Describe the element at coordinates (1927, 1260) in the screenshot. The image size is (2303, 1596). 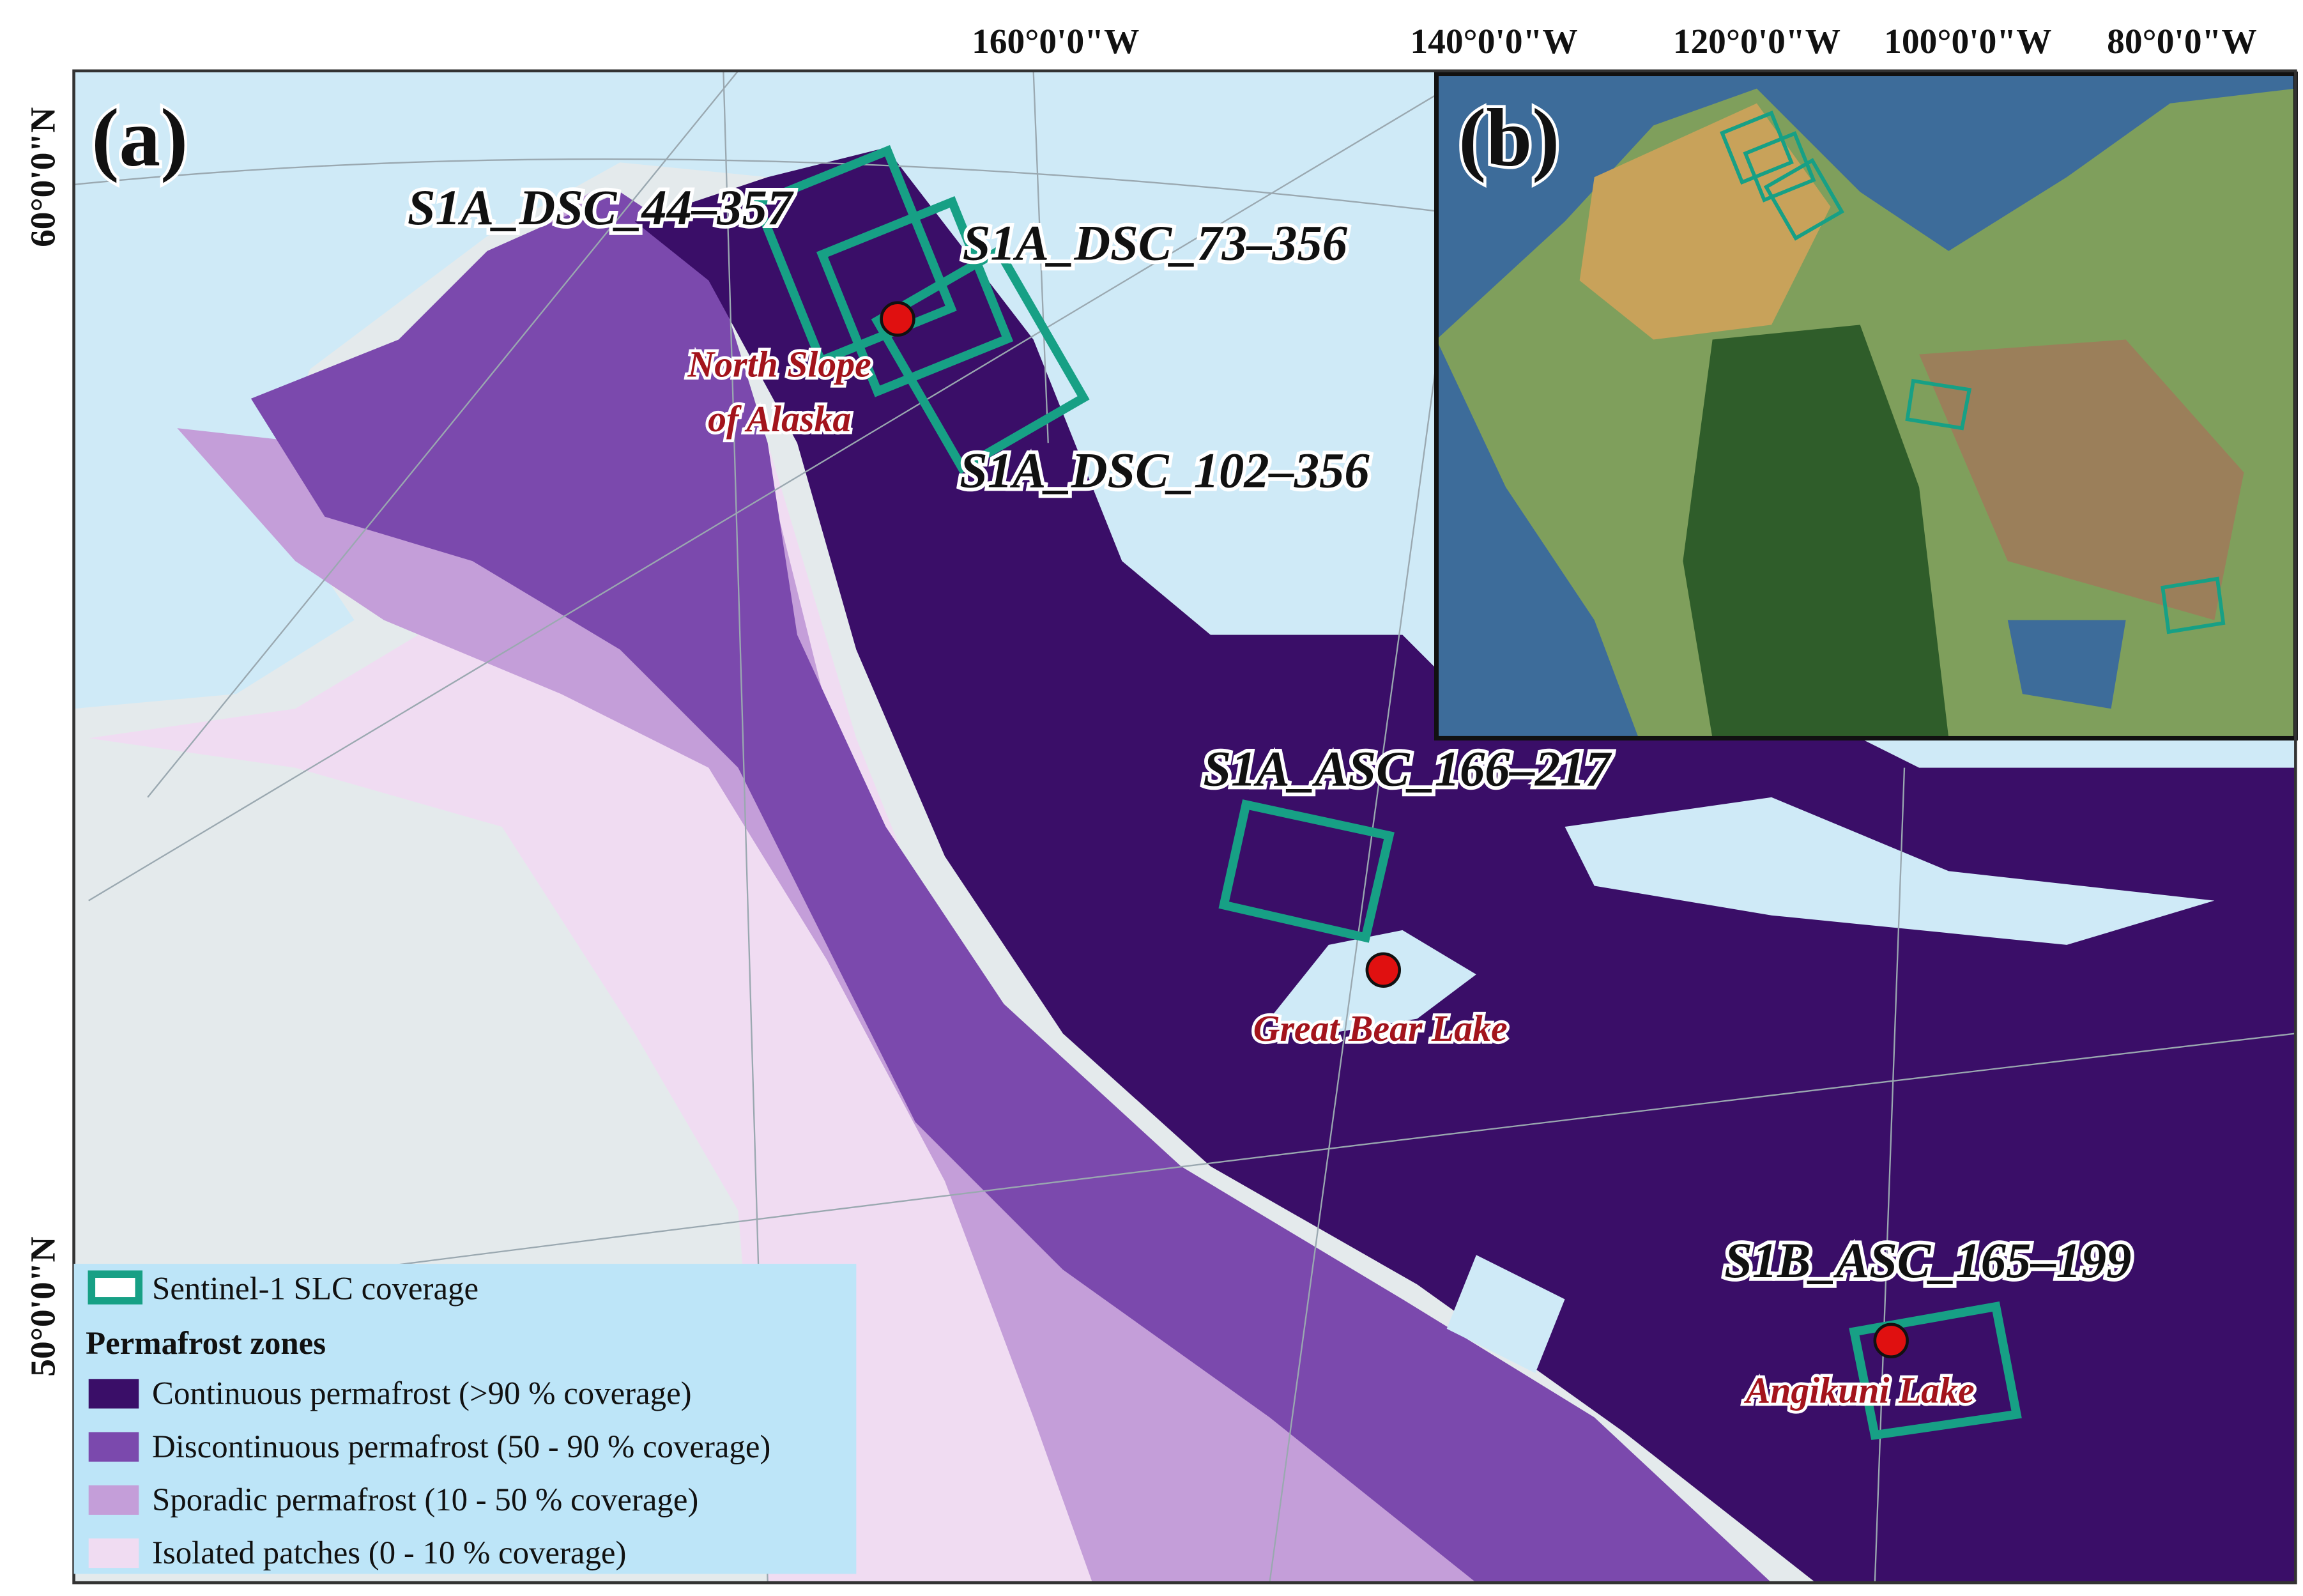
I see `swath-label: S1B_ASC_165–199` at that location.